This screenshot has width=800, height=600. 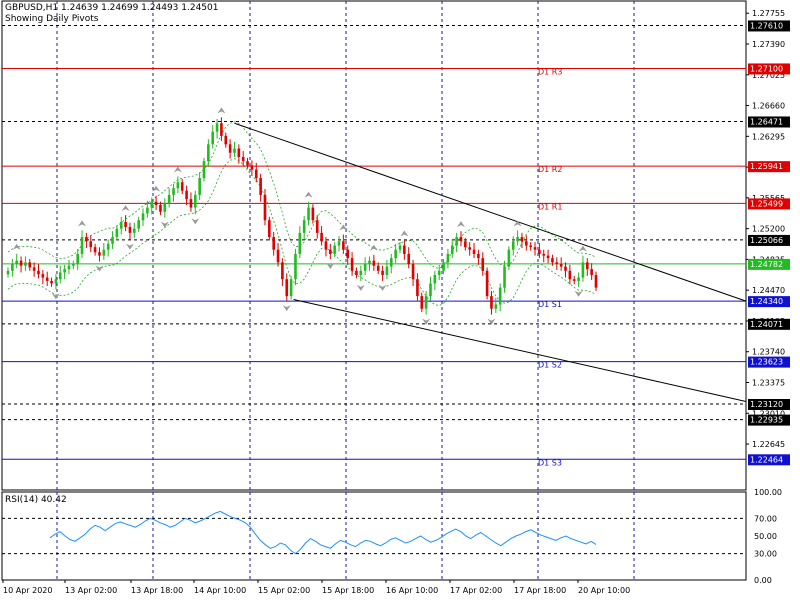 What do you see at coordinates (550, 206) in the screenshot?
I see `pivot-label: D1 R1` at bounding box center [550, 206].